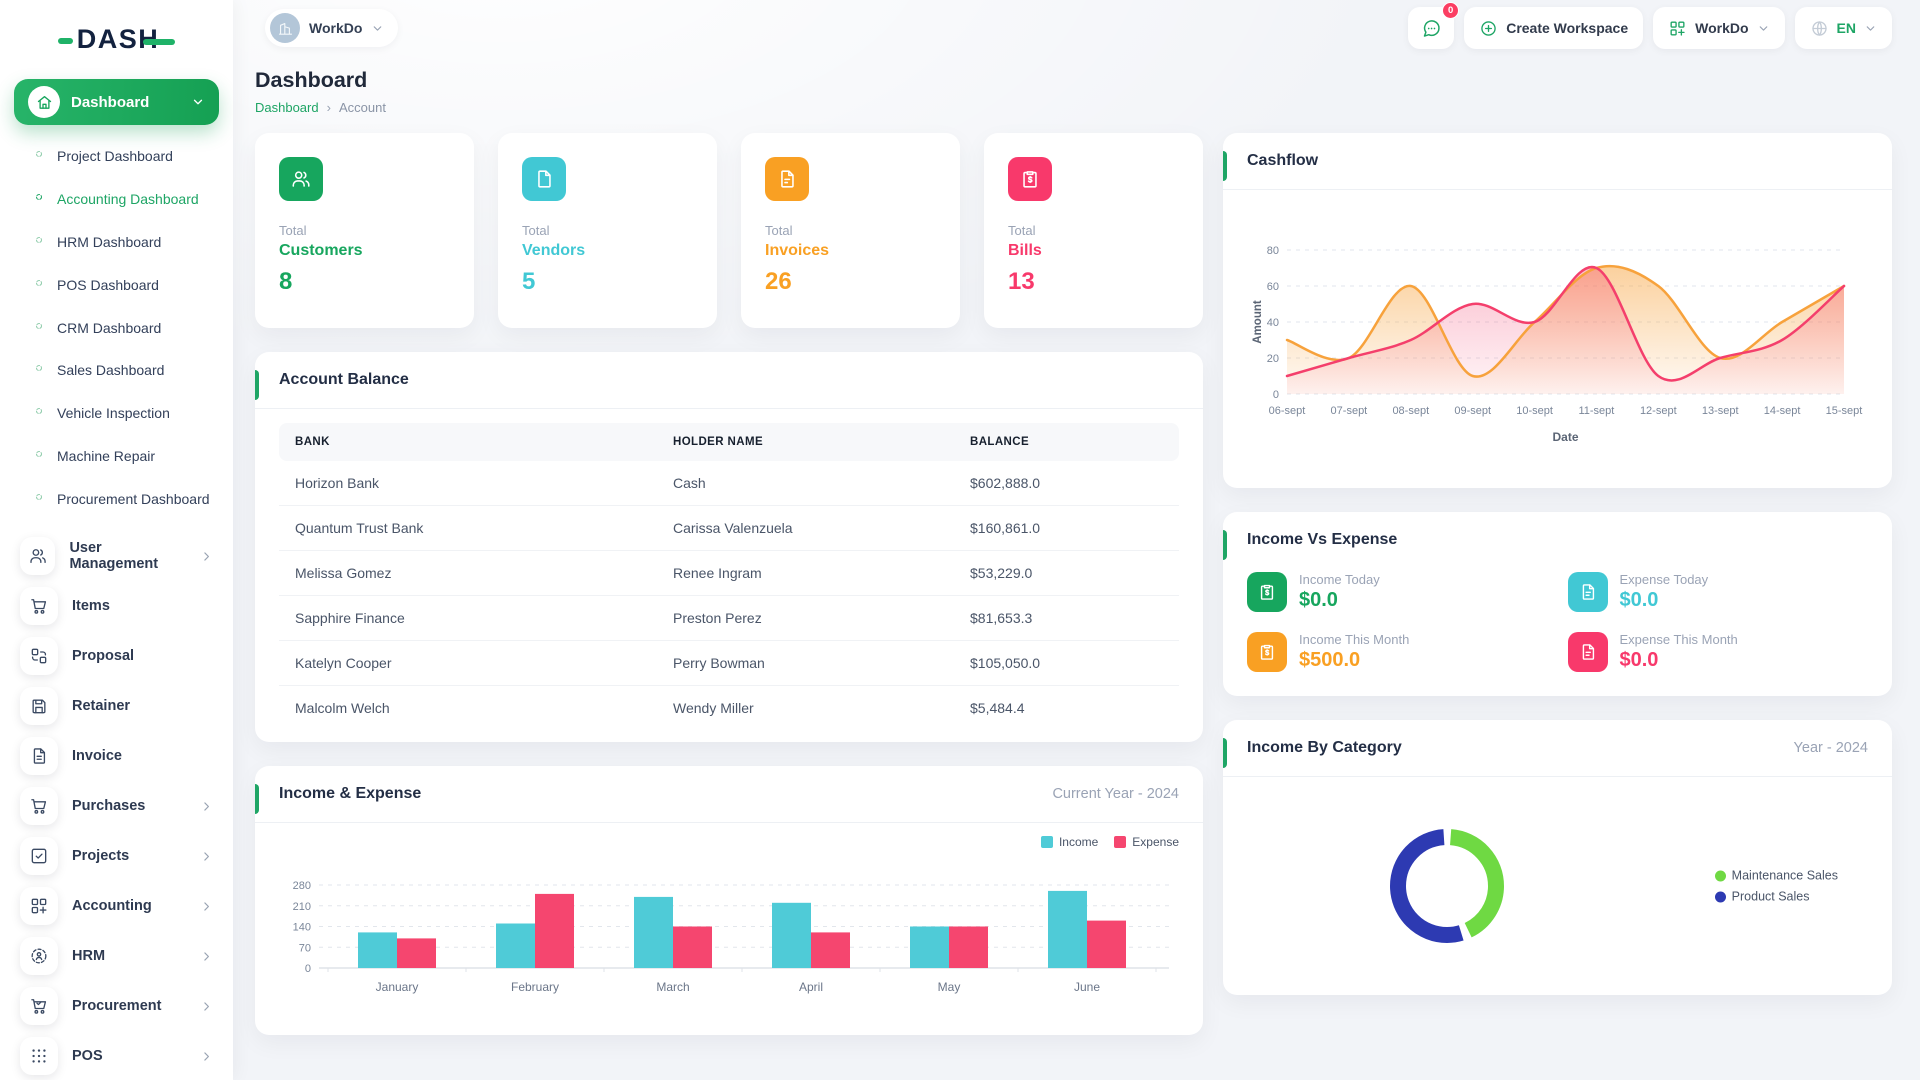  What do you see at coordinates (116, 285) in the screenshot?
I see `sidebar-subitem-pos-dashboard: POS Dashboard` at bounding box center [116, 285].